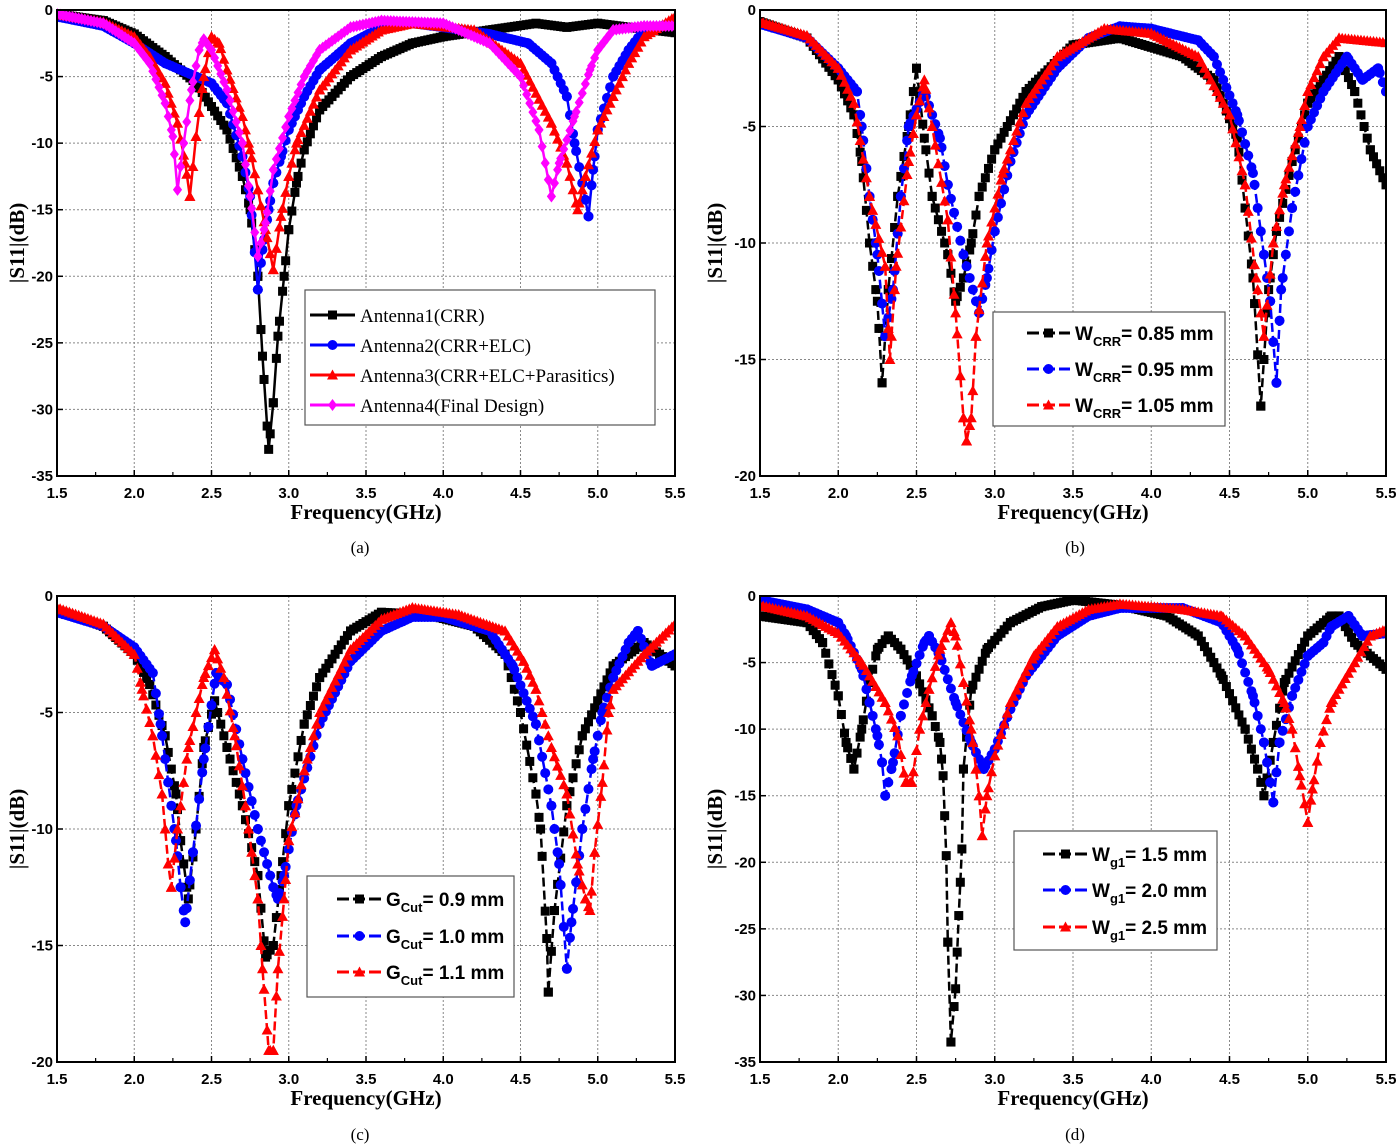 The image size is (1400, 1148). Describe the element at coordinates (1144, 372) in the screenshot. I see `legend-label: WCRR= 0.95 mm` at that location.